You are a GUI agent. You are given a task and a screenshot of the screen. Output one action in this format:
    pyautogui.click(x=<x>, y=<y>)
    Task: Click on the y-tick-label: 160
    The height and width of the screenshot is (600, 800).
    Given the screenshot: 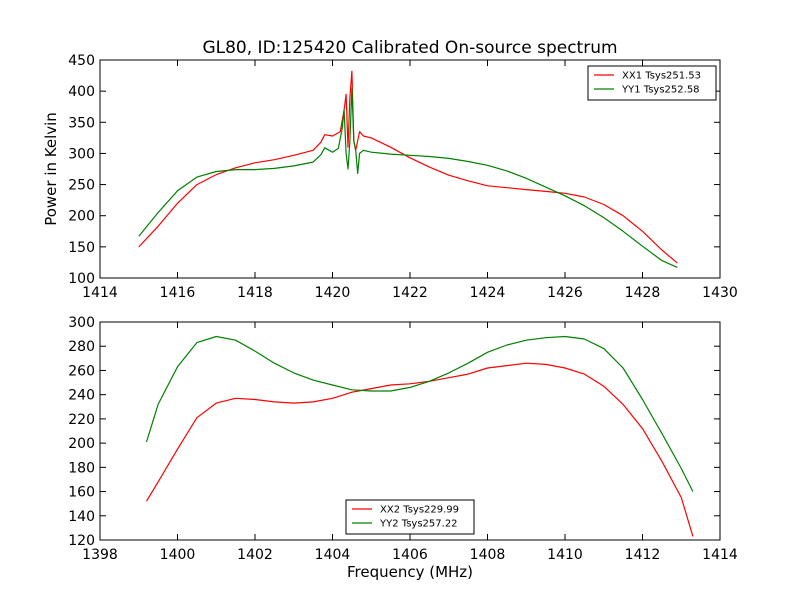 What is the action you would take?
    pyautogui.click(x=81, y=493)
    